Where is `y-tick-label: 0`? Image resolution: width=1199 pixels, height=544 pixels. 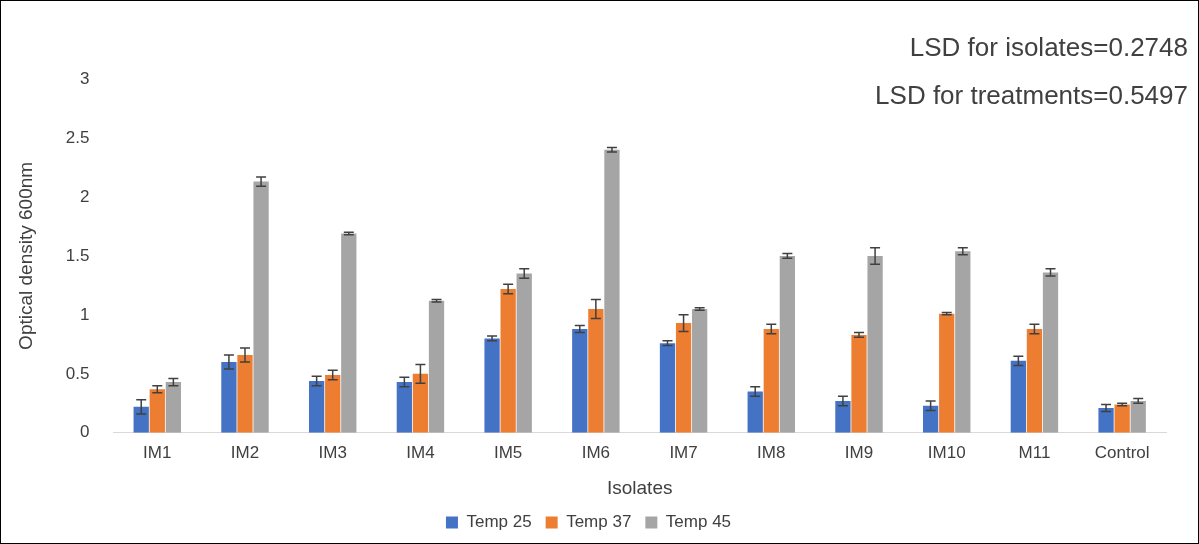
y-tick-label: 0 is located at coordinates (84, 432).